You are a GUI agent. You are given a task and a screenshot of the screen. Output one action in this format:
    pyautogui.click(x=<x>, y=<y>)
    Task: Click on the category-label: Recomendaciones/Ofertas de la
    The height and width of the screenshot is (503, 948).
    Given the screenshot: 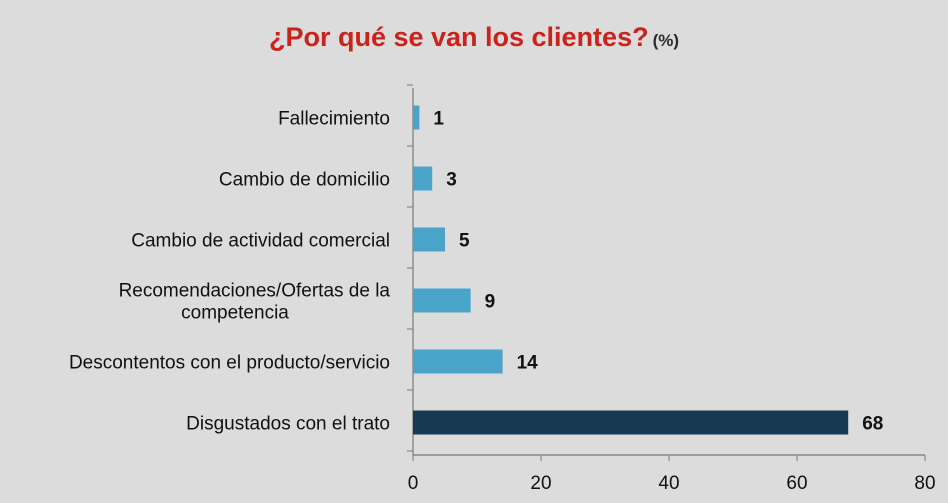 What is the action you would take?
    pyautogui.click(x=255, y=291)
    